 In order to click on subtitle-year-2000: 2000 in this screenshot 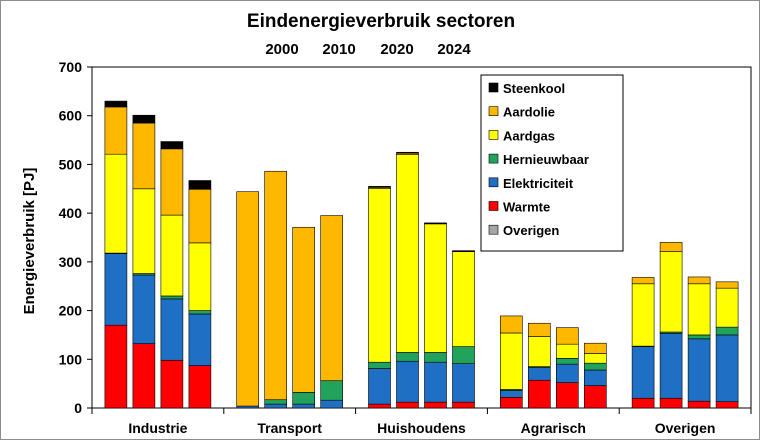, I will do `click(281, 49)`.